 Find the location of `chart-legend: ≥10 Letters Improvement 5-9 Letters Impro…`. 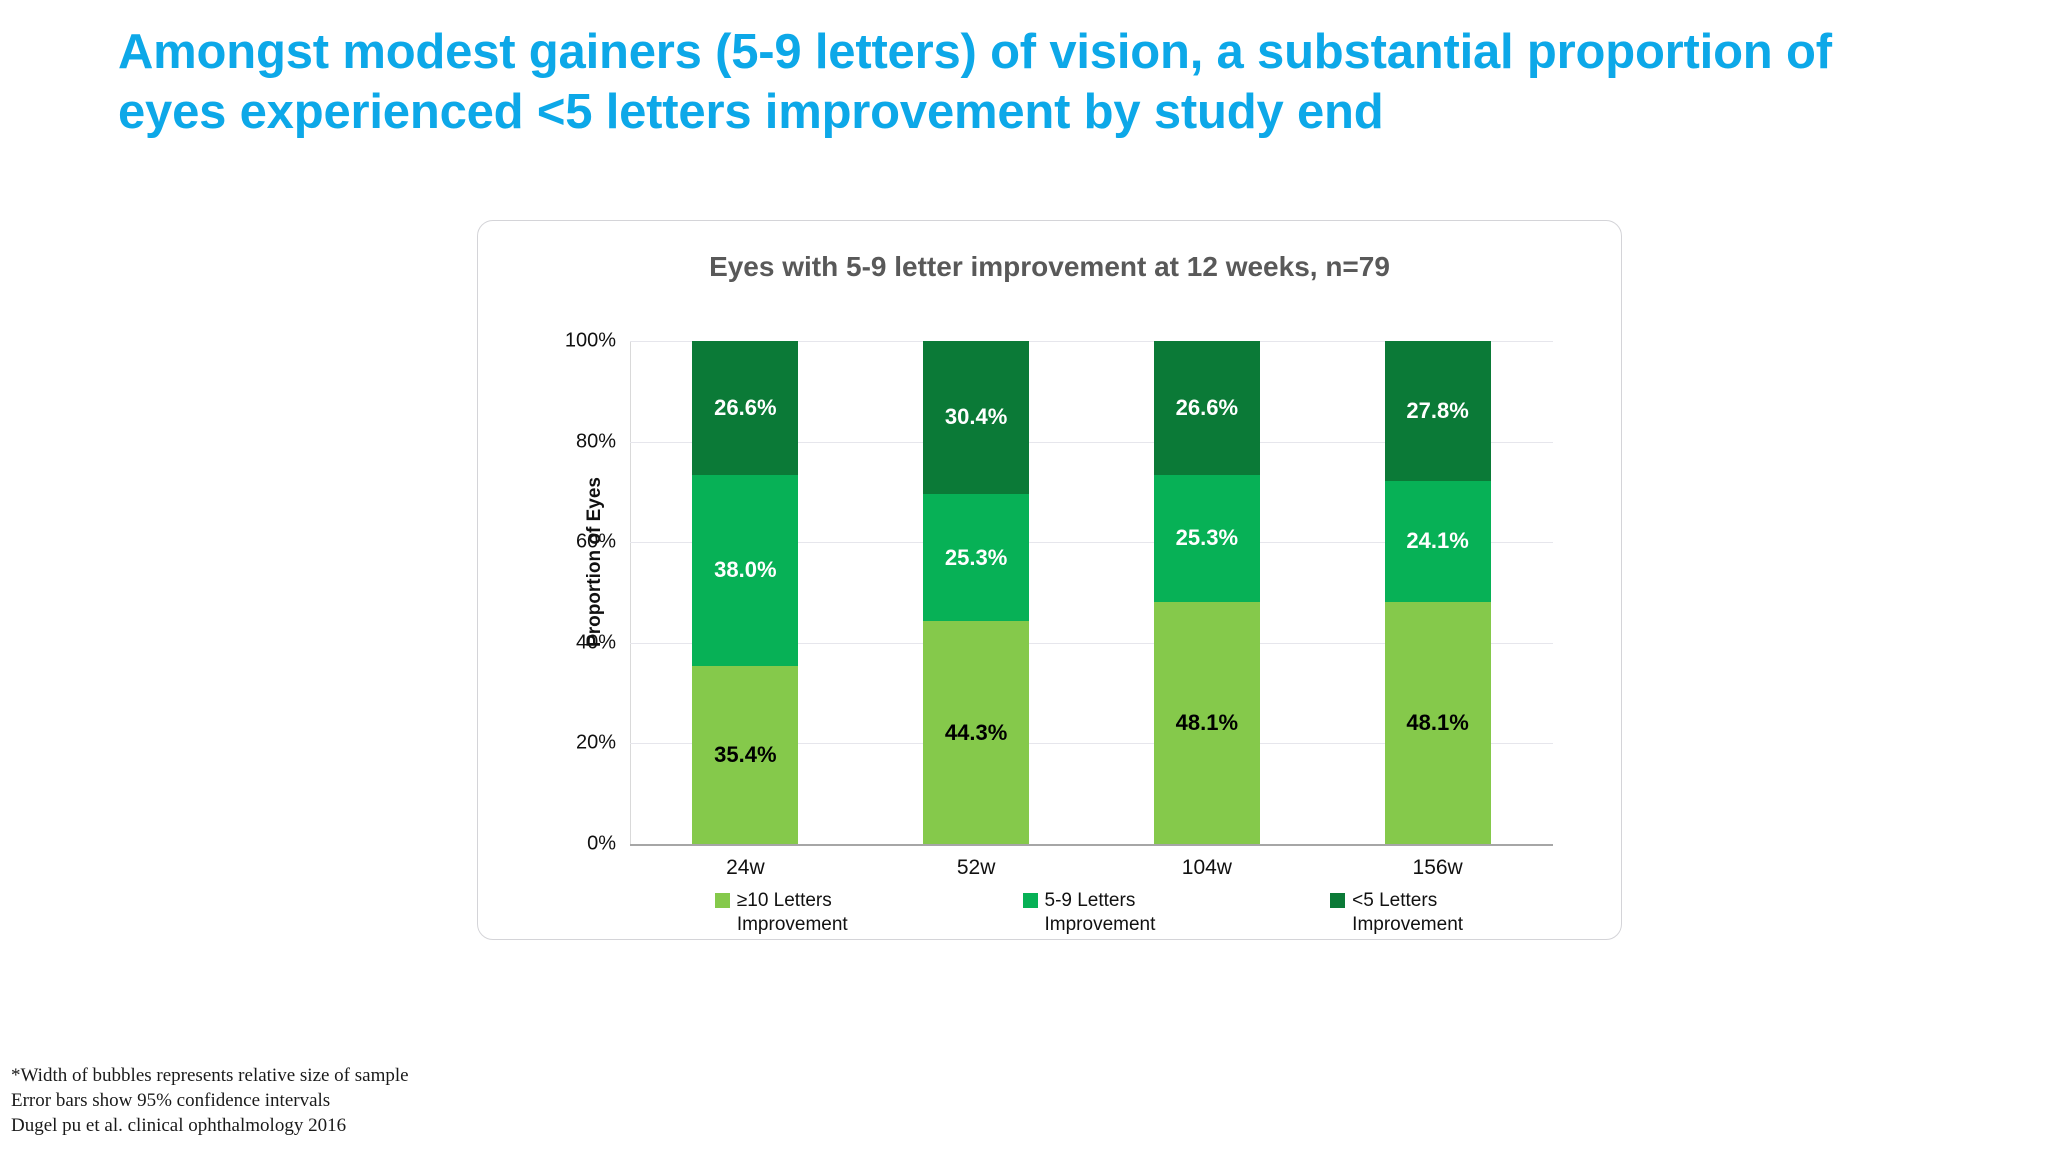

chart-legend: ≥10 Letters Improvement 5-9 Letters Impro… is located at coordinates (1091, 913).